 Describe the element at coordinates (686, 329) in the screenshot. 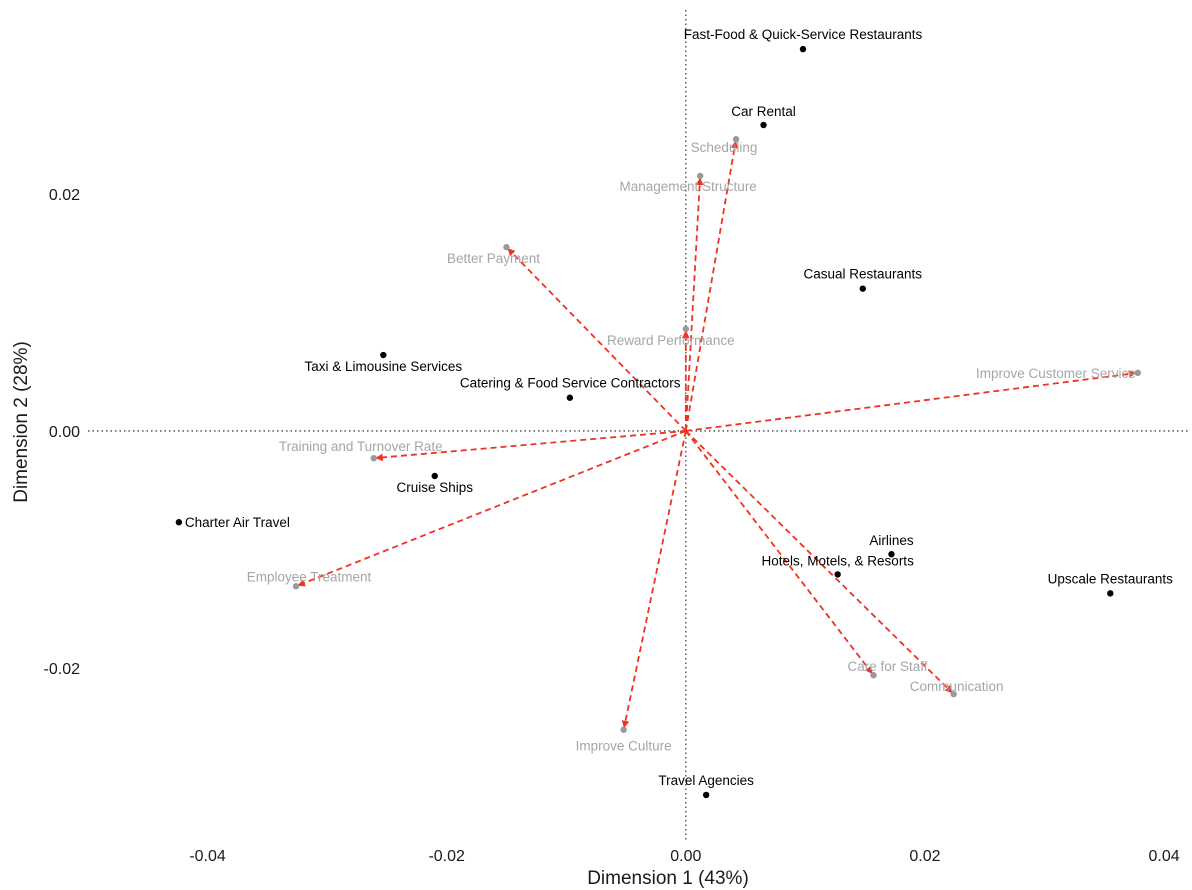

I see `column-point-reward-performance` at that location.